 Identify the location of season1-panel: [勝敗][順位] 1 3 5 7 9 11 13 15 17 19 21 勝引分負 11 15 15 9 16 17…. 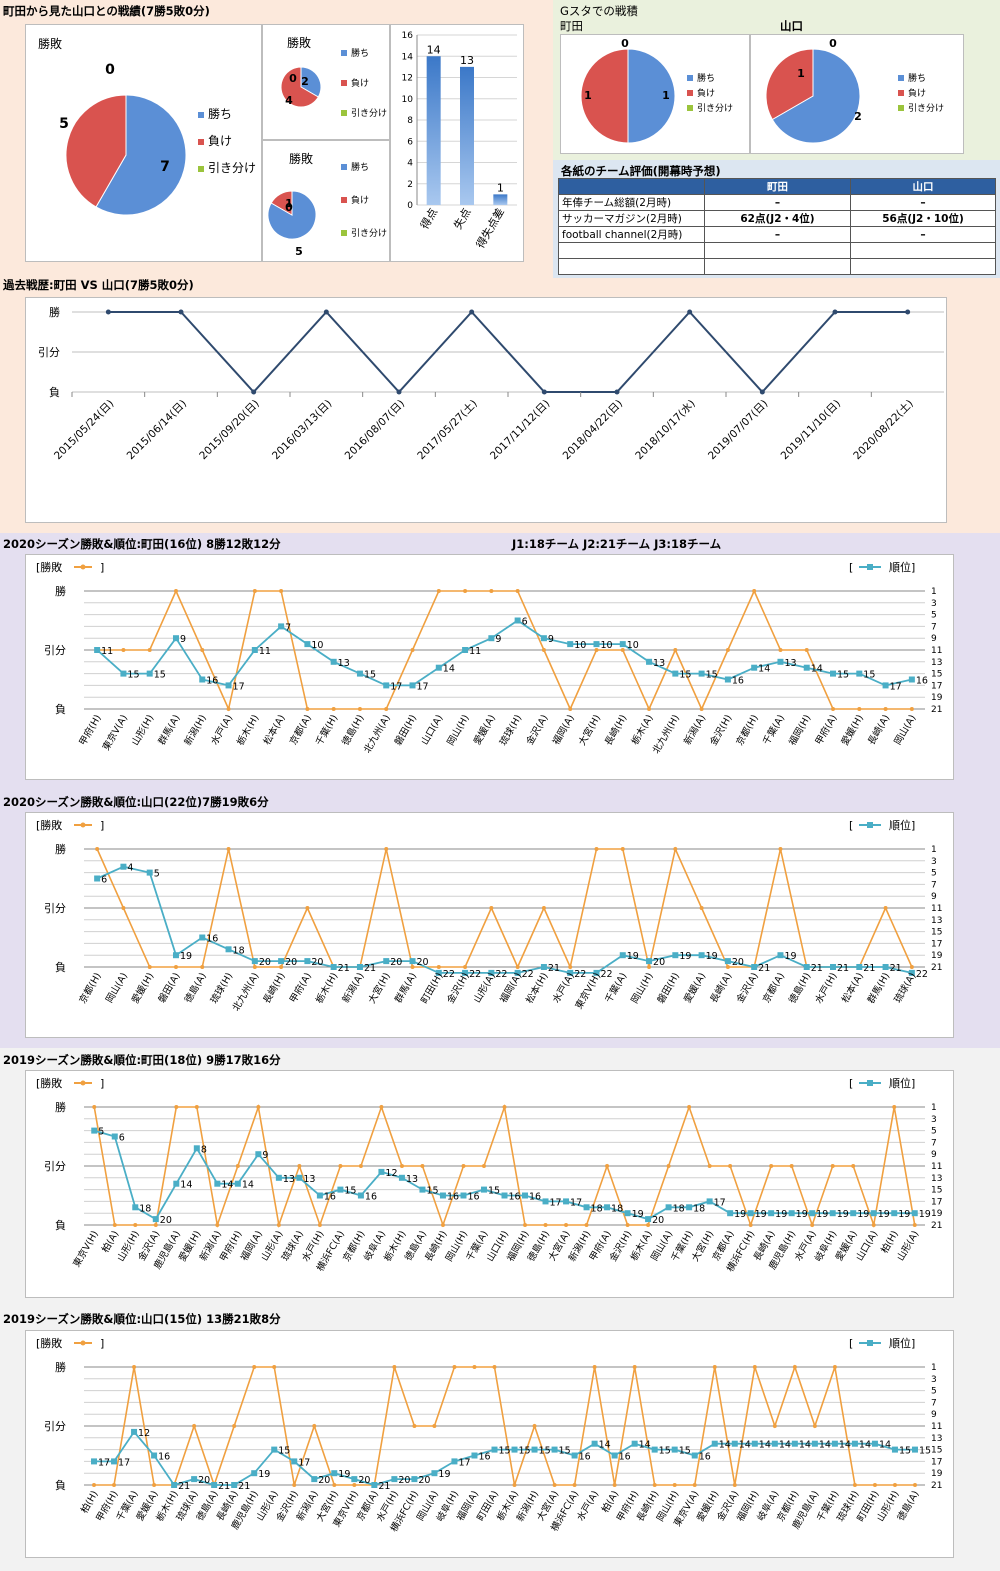
(489, 667).